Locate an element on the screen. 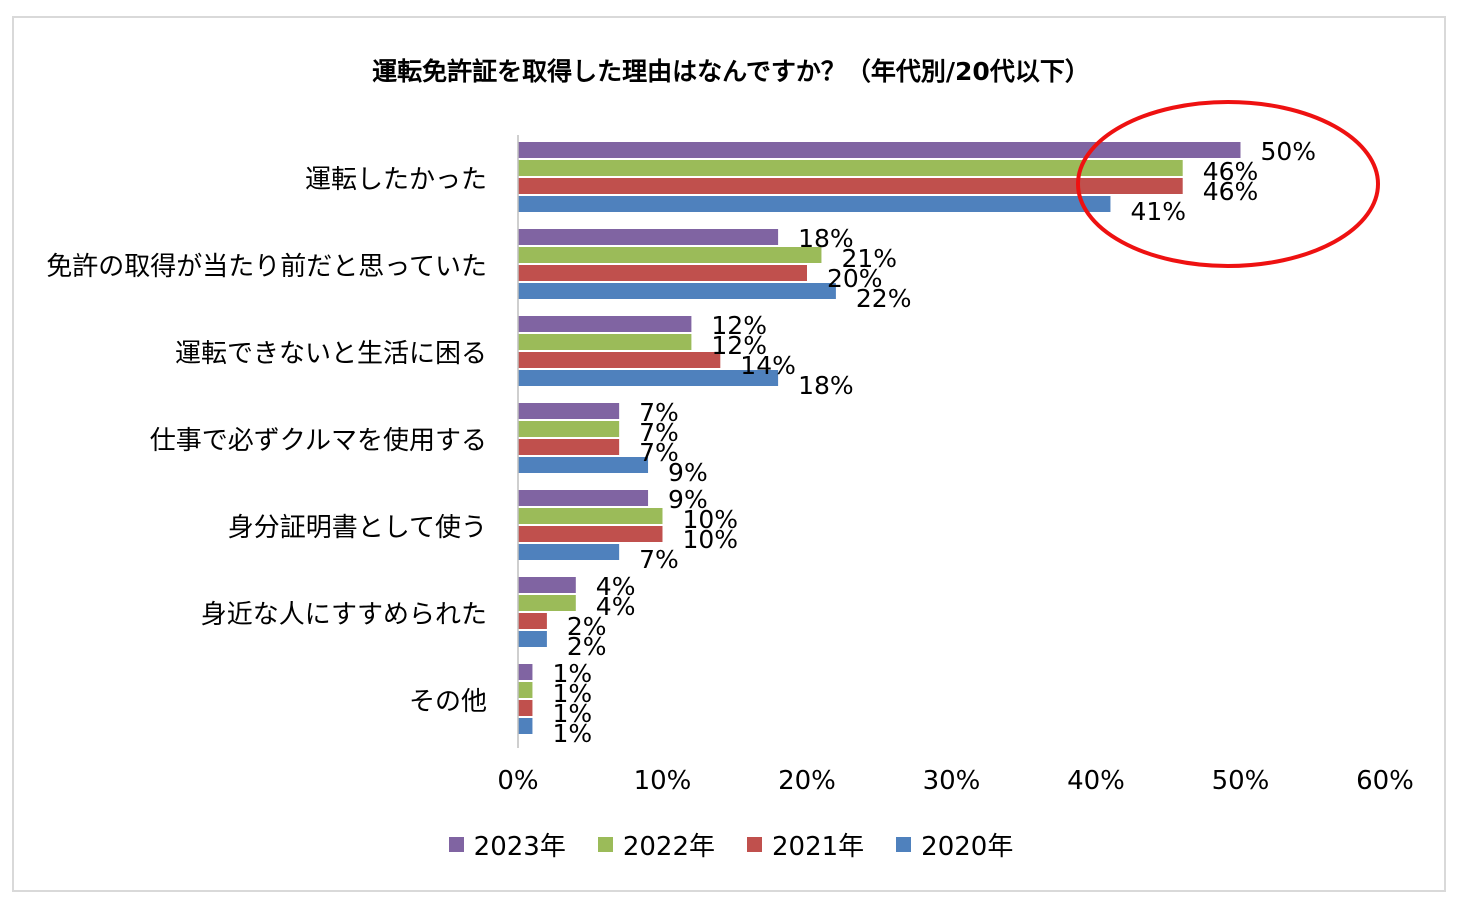 The image size is (1462, 906). data-label: 41% is located at coordinates (1158, 211).